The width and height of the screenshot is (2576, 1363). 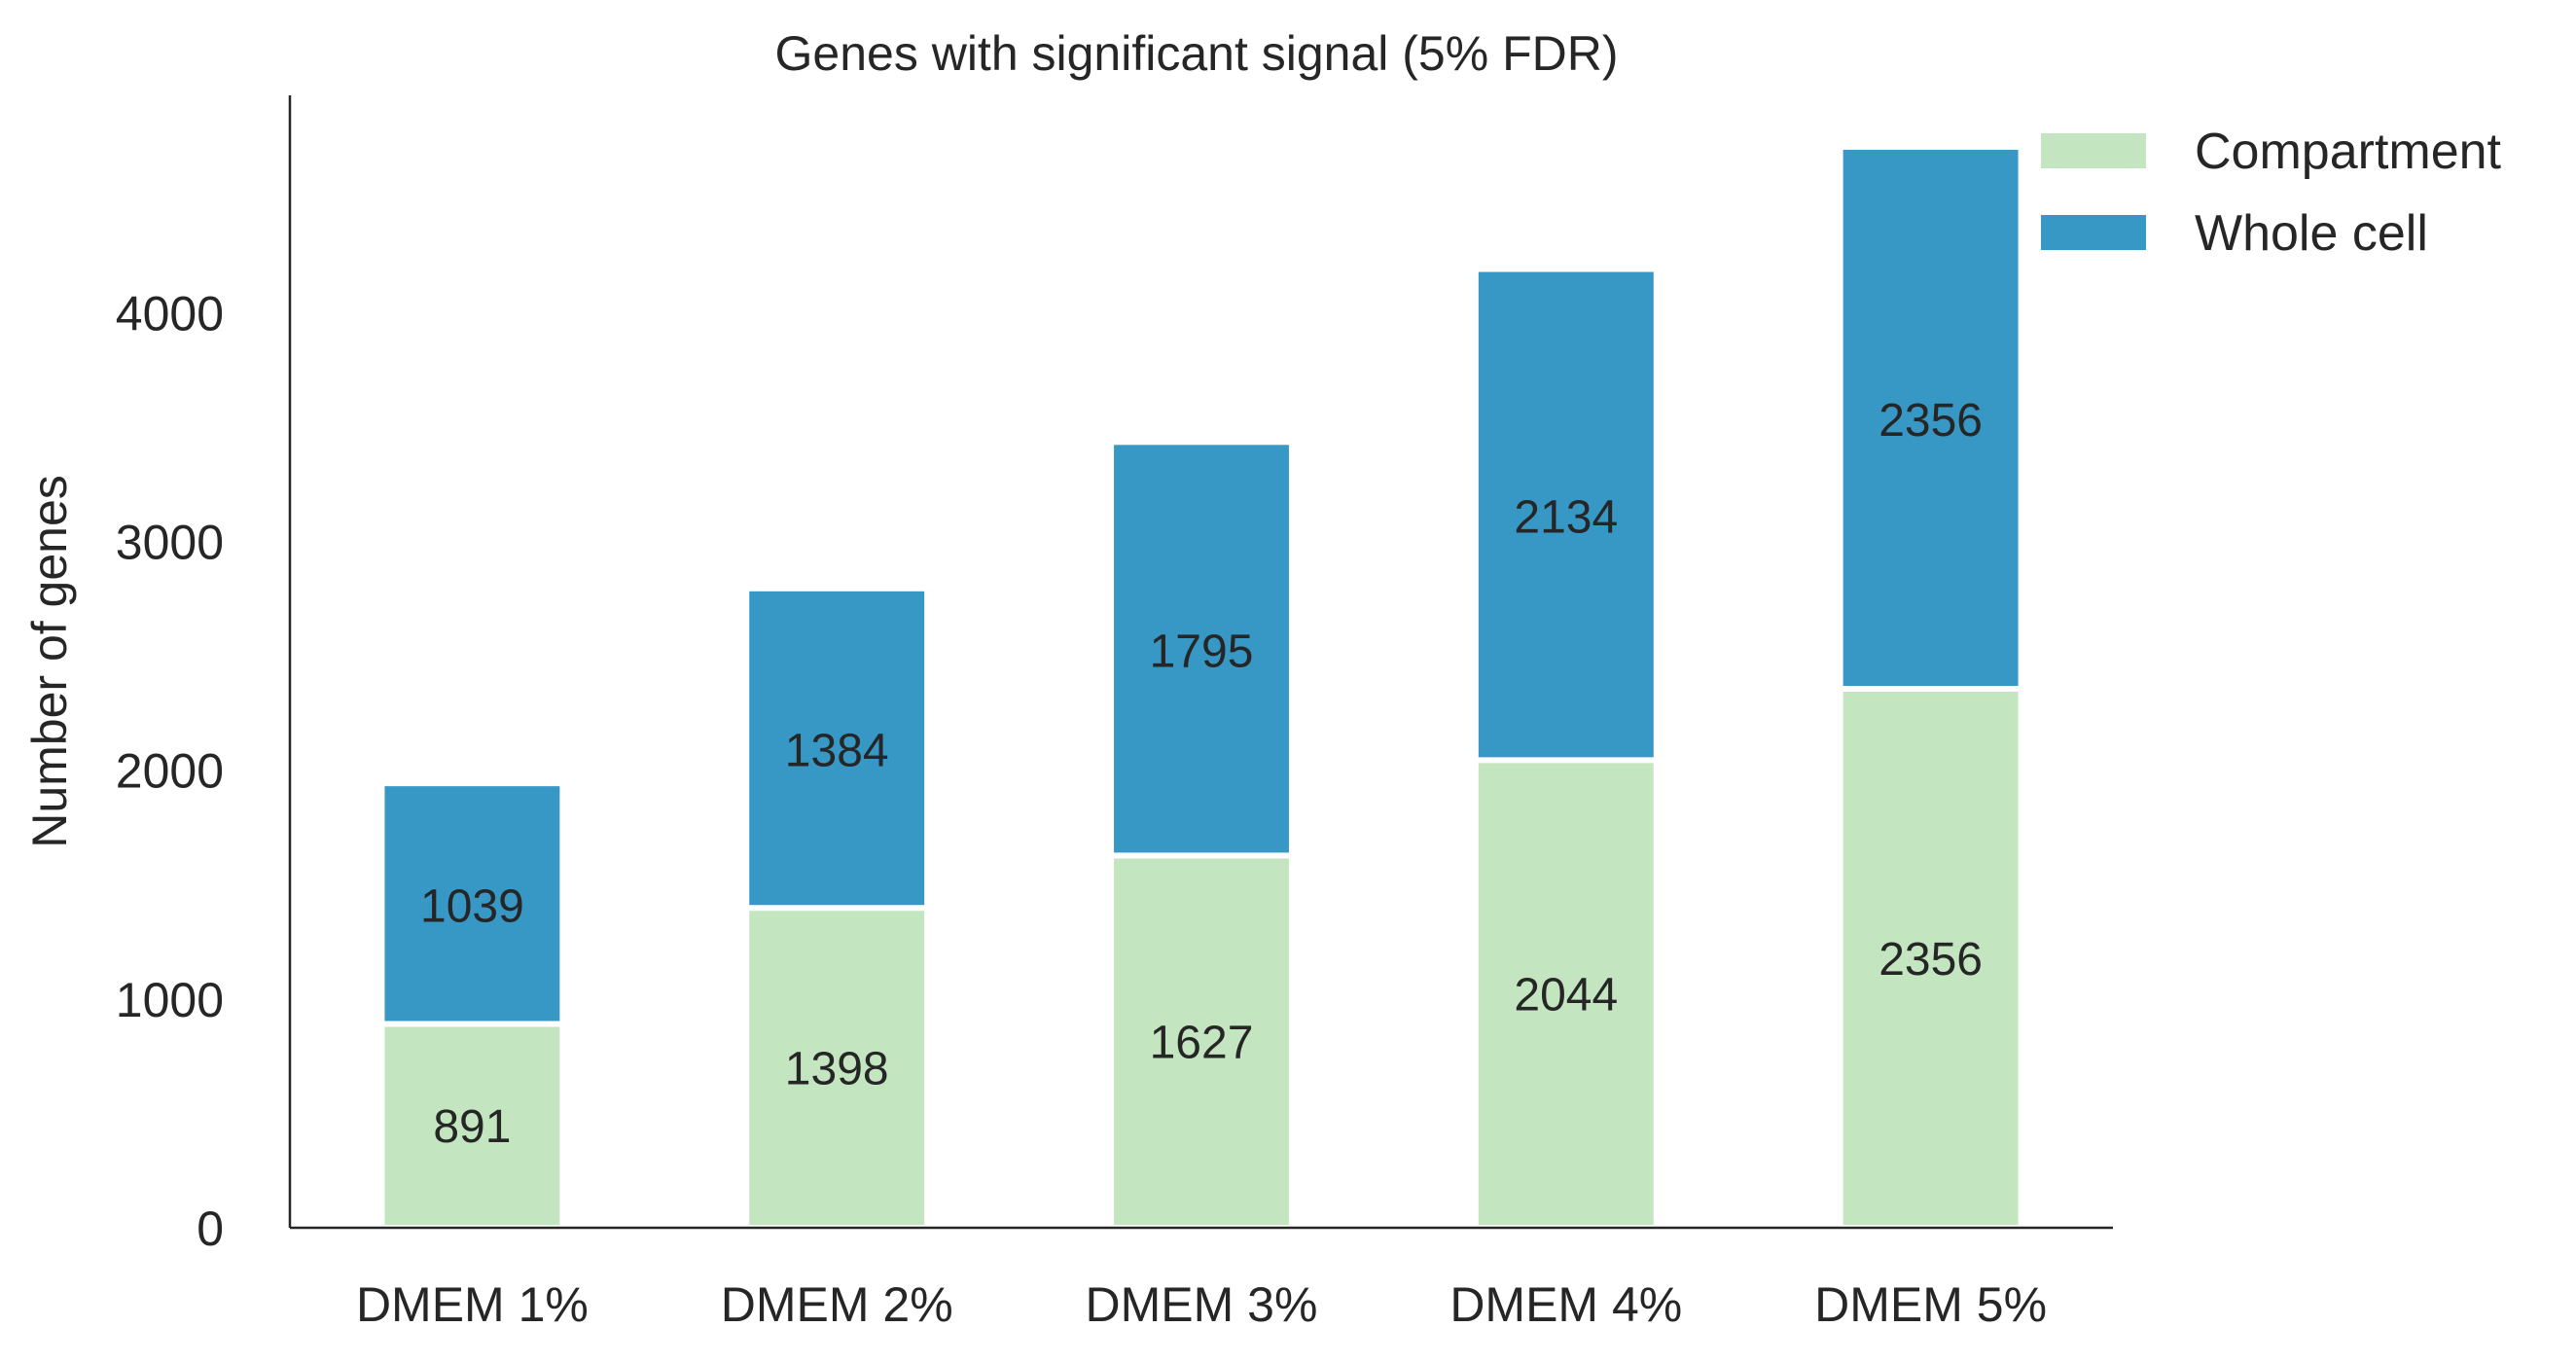 What do you see at coordinates (170, 543) in the screenshot?
I see `y-tick-label: 3000` at bounding box center [170, 543].